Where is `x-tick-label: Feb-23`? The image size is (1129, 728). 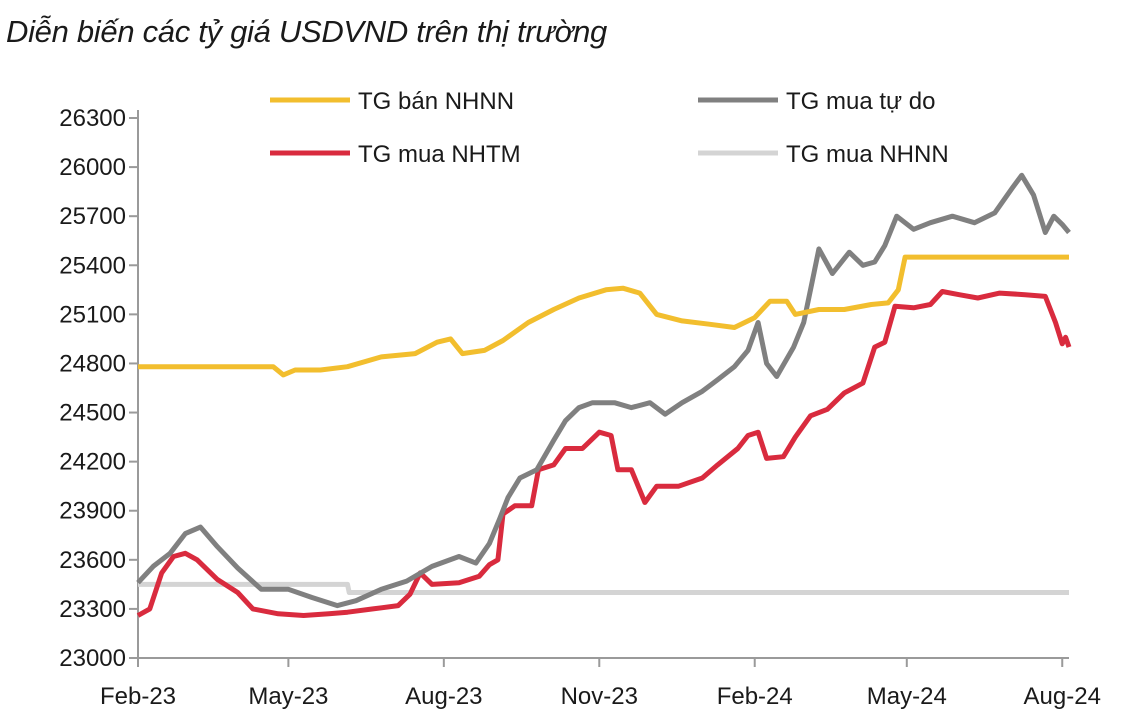 x-tick-label: Feb-23 is located at coordinates (138, 696).